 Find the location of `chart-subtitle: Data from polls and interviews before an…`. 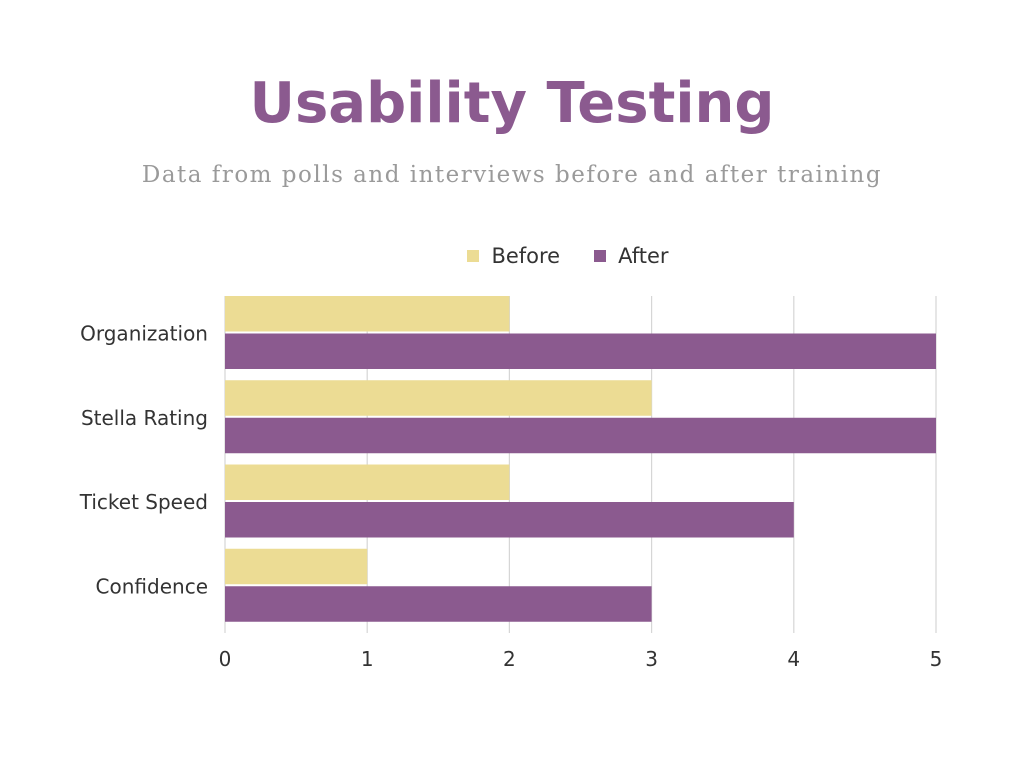

chart-subtitle: Data from polls and interviews before an… is located at coordinates (512, 175).